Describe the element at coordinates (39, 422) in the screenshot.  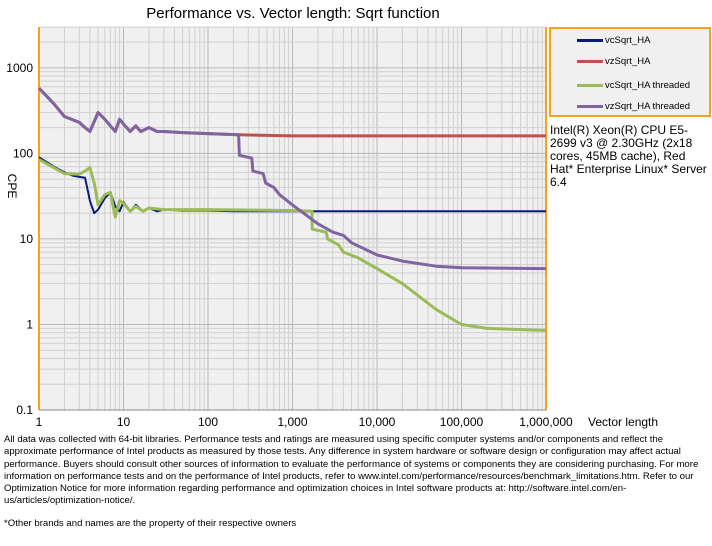
I see `x-tick-label: 1` at that location.